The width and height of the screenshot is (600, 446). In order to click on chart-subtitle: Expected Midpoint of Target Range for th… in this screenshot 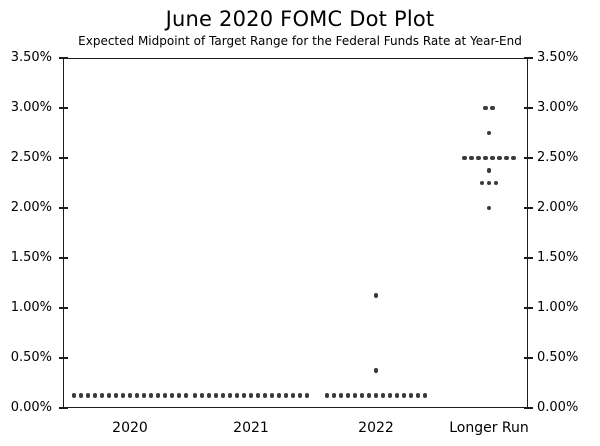, I will do `click(300, 41)`.